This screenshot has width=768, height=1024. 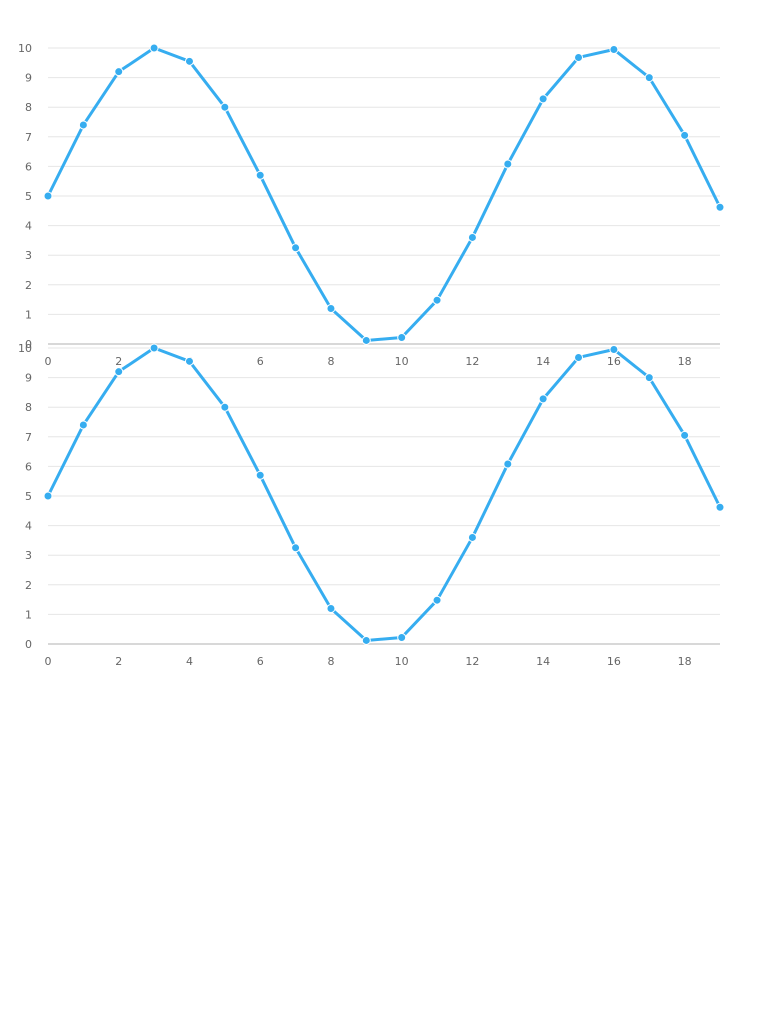 I want to click on top-y-tick-label: 9, so click(x=28, y=78).